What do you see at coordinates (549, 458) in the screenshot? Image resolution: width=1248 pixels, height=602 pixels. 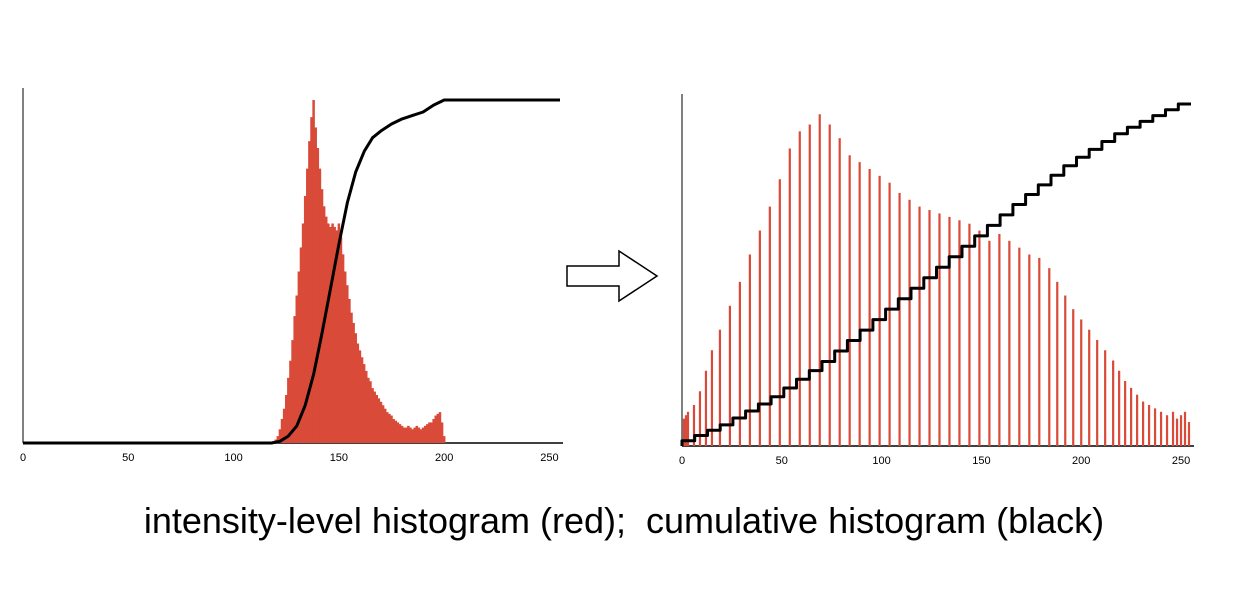 I see `x-tick-label: 250` at bounding box center [549, 458].